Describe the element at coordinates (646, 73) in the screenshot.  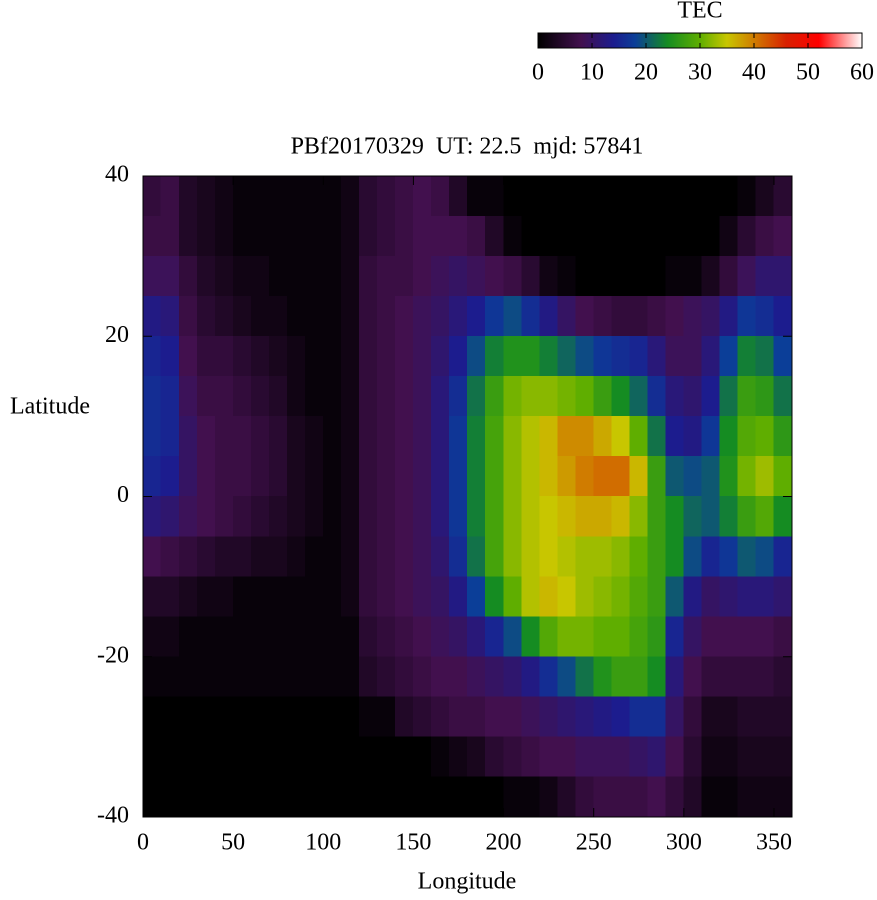
I see `colorbar-tick-label: 20` at that location.